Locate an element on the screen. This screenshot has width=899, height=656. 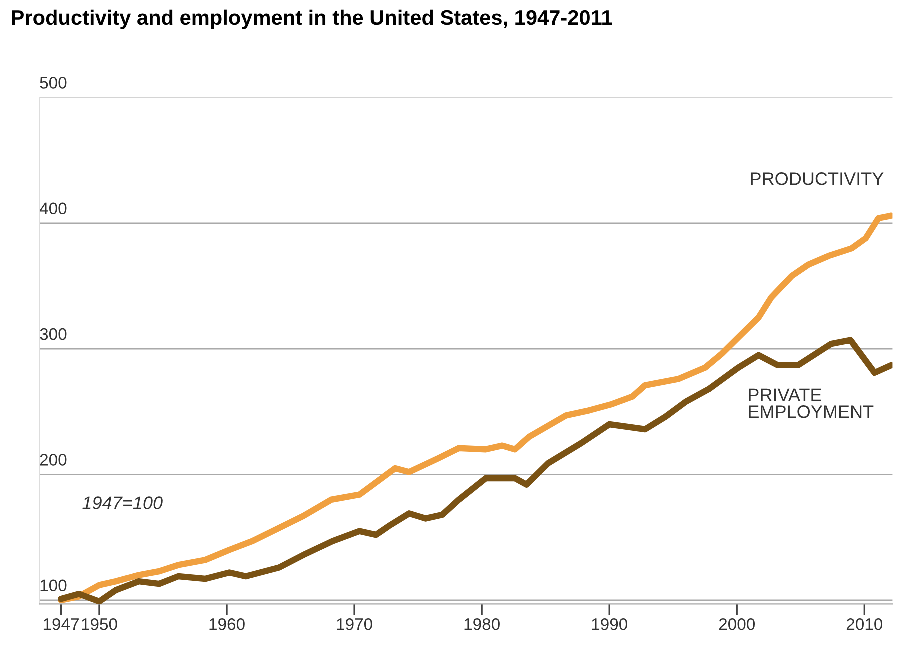
x-tick-label: 2000 is located at coordinates (737, 624).